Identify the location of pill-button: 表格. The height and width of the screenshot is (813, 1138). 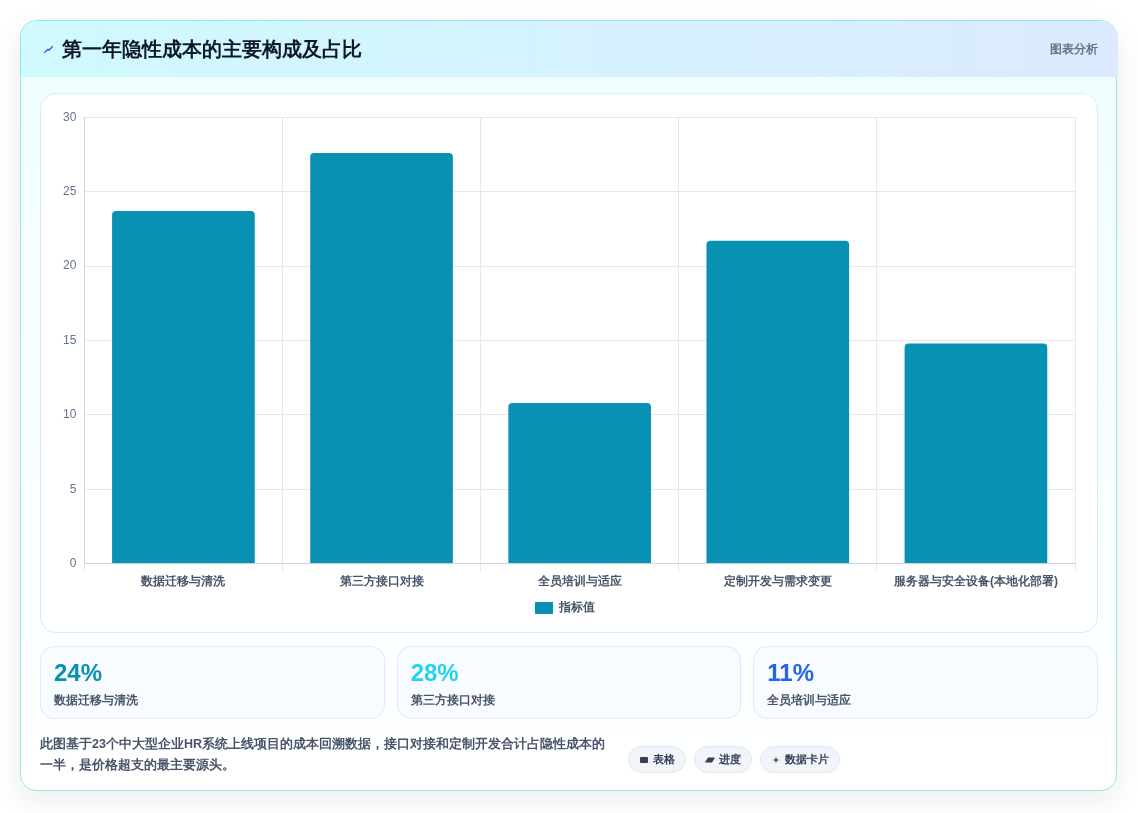
(657, 759).